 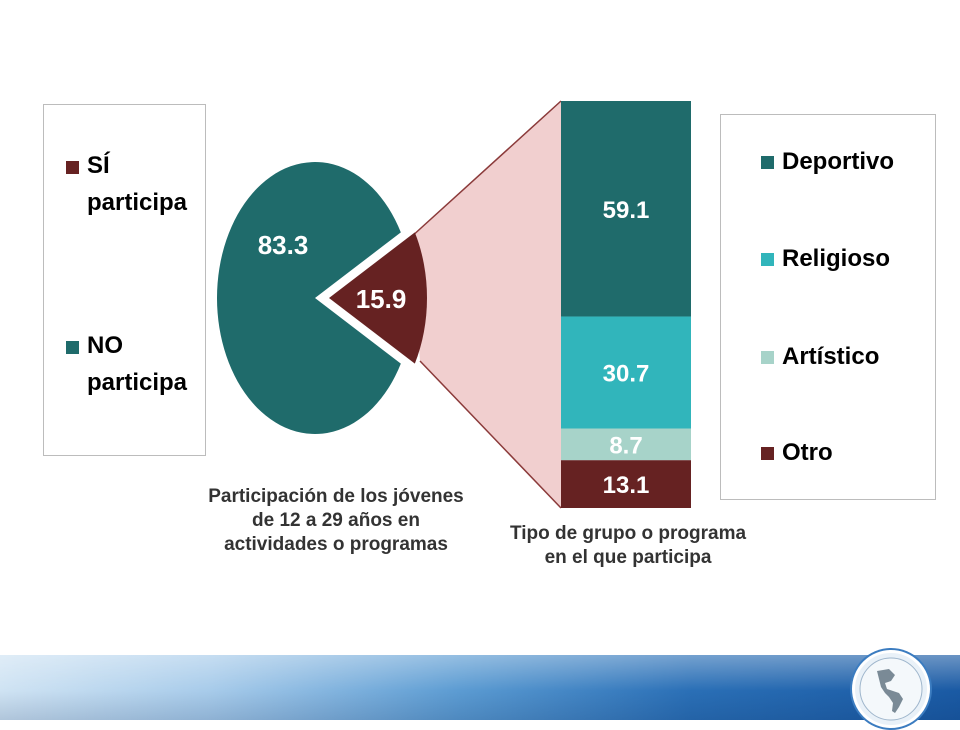 I want to click on legend-label-religioso: Religioso, so click(x=836, y=258).